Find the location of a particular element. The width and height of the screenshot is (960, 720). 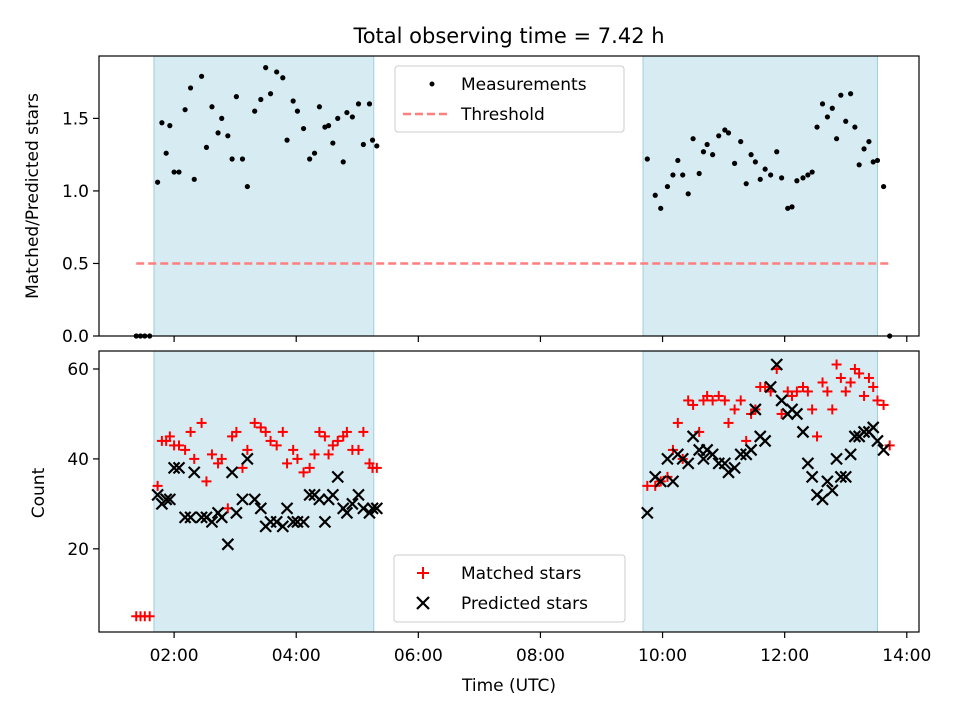

legend-predicted-label: Predicted stars is located at coordinates (524, 604).